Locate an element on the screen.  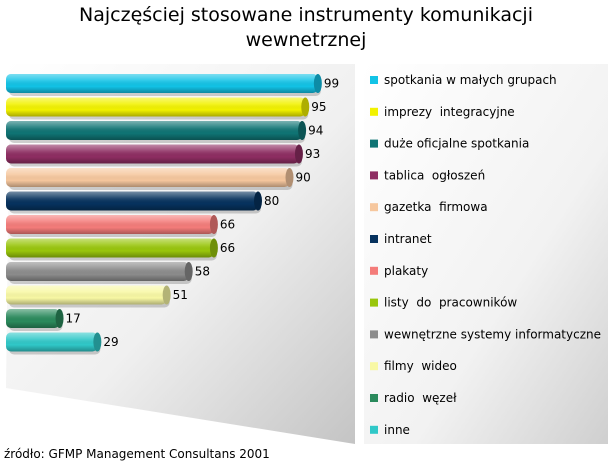
legend-label: filmy wideo is located at coordinates (420, 366).